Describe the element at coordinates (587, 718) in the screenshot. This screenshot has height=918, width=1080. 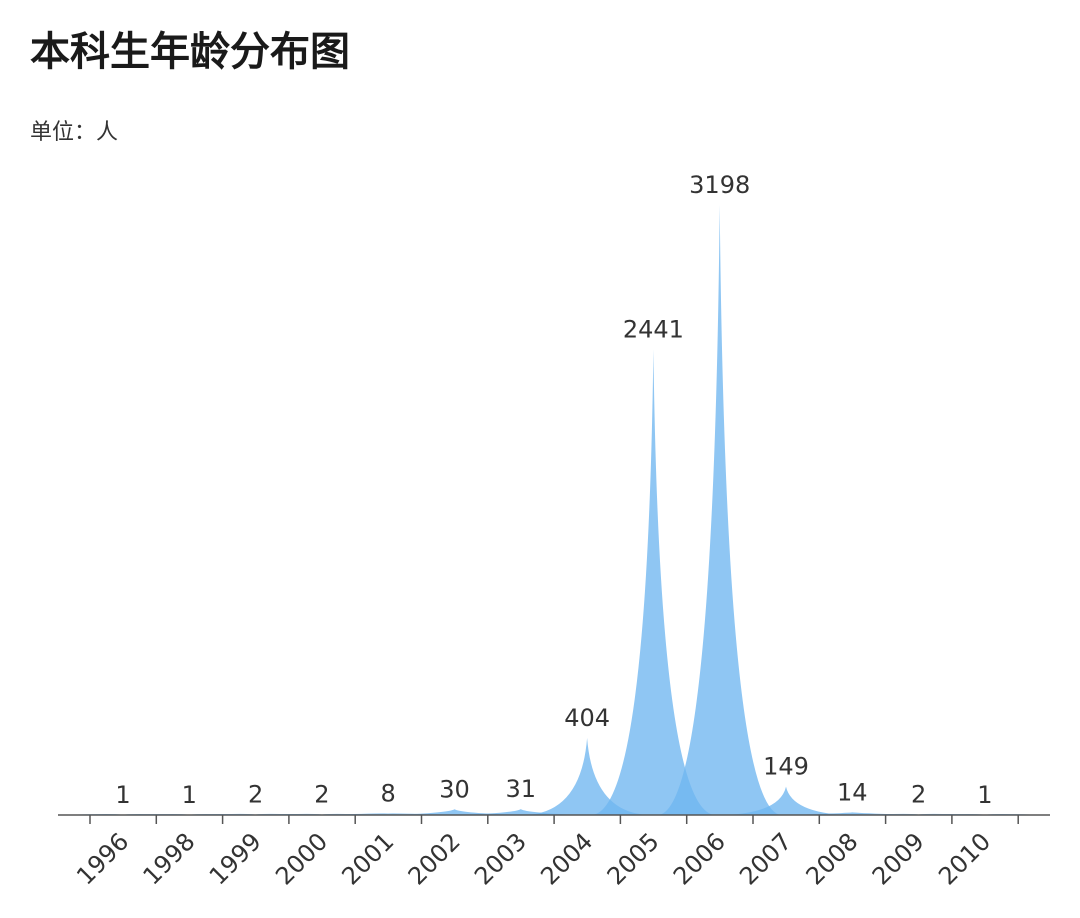
I see `value-label-2004: 404` at that location.